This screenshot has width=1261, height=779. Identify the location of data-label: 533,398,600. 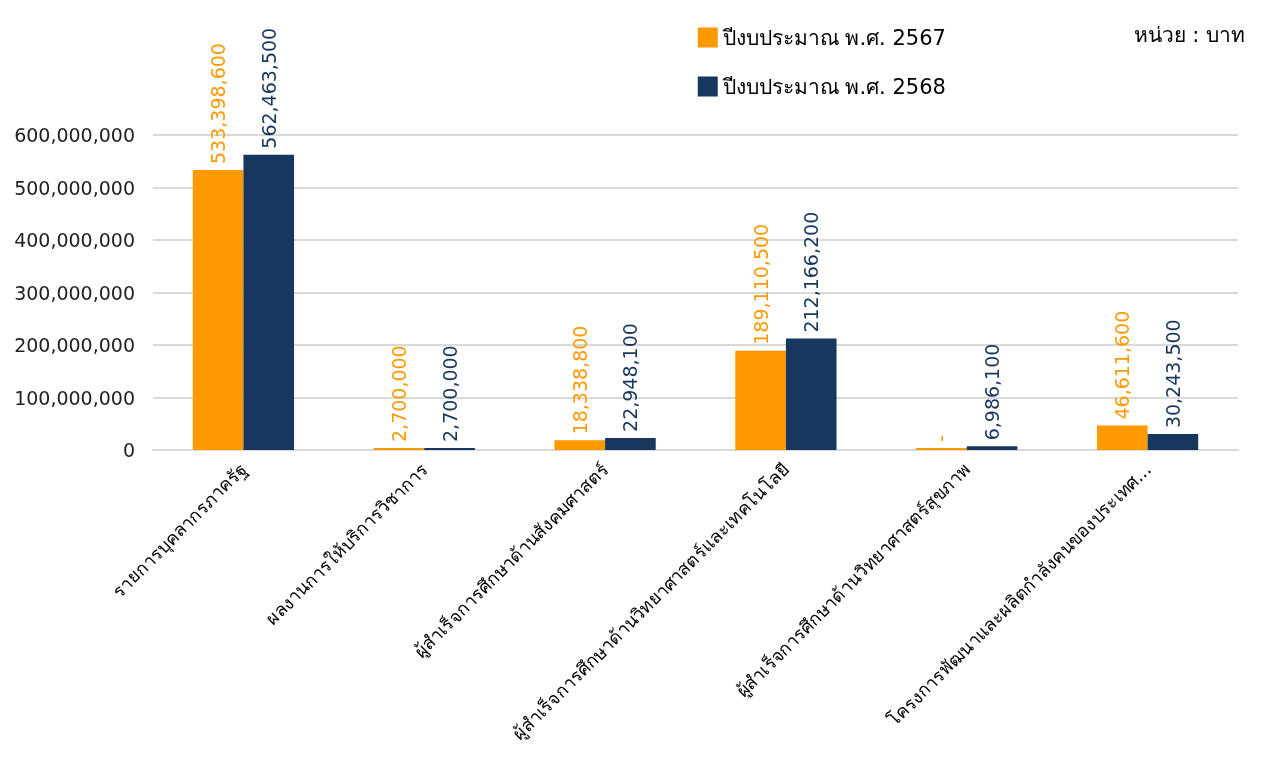
(218, 103).